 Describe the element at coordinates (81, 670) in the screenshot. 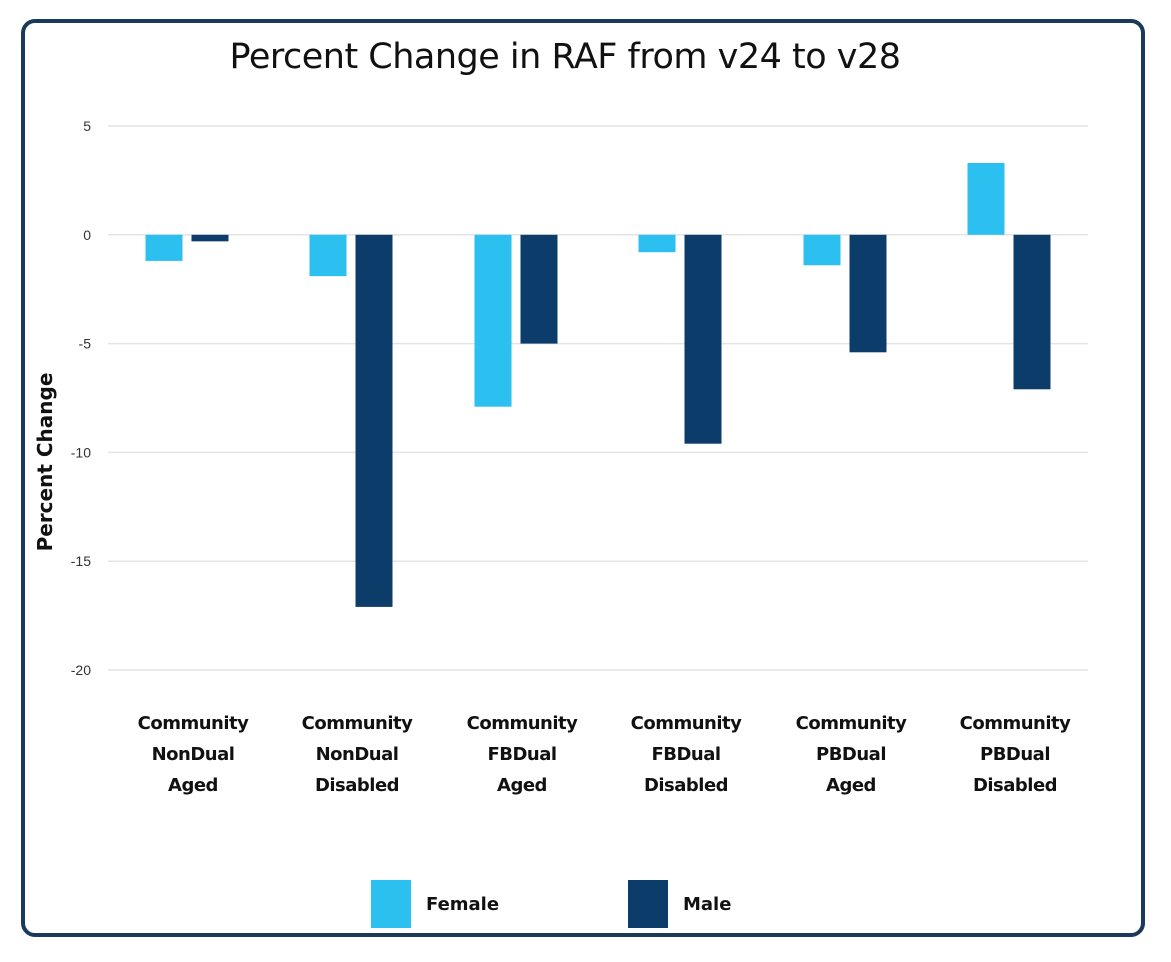

I see `y-tick-label-5: -20` at that location.